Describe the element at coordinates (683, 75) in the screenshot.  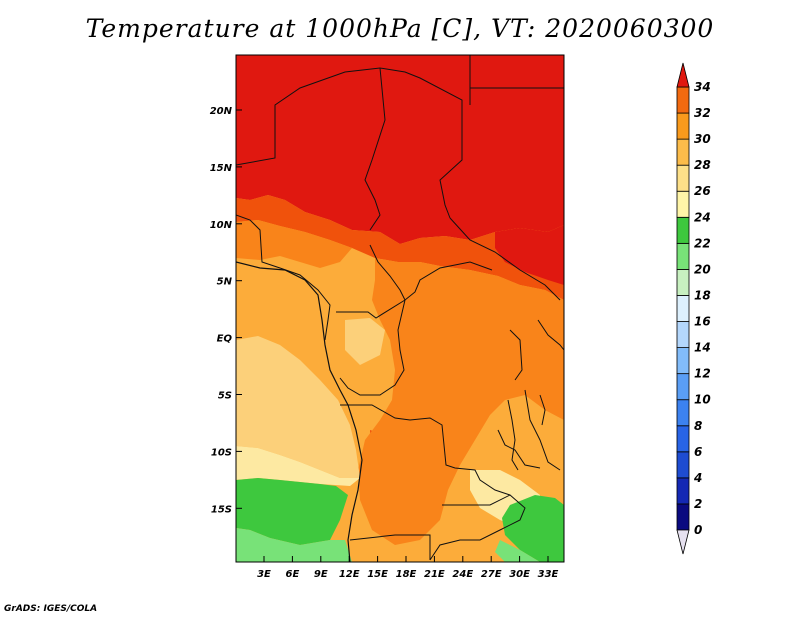
I see `colorbar-over-arrow` at that location.